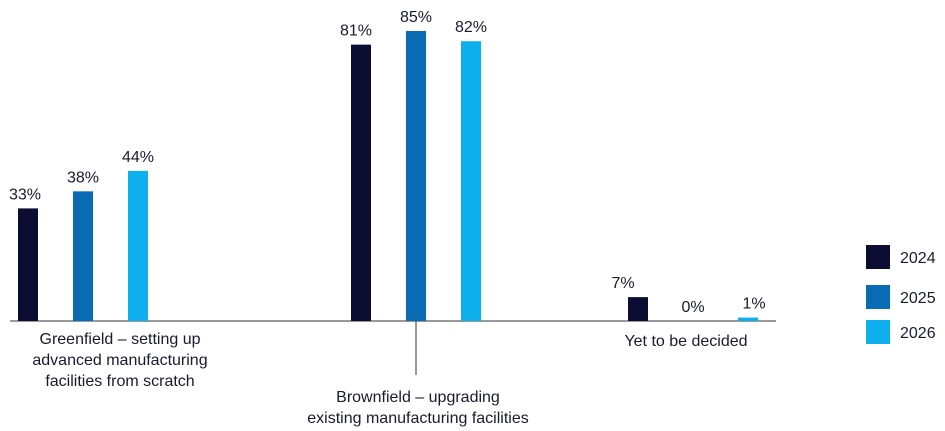  I want to click on category-label-1-line-1: Greenfield – setting up, so click(120, 339).